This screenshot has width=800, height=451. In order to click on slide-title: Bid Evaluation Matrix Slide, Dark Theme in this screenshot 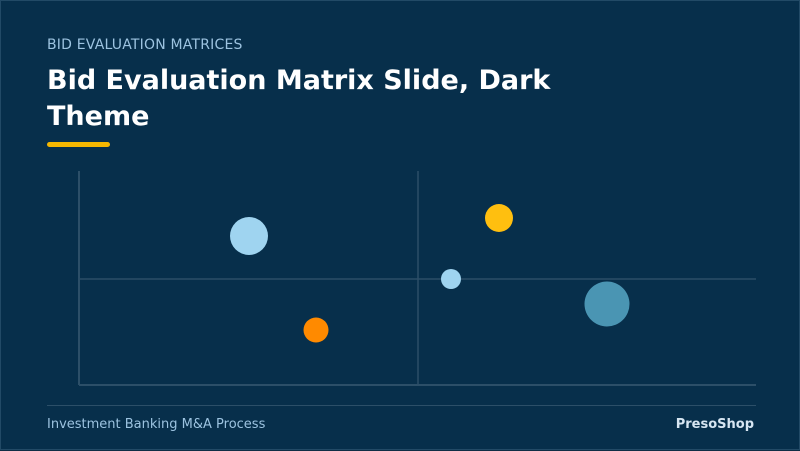, I will do `click(299, 98)`.